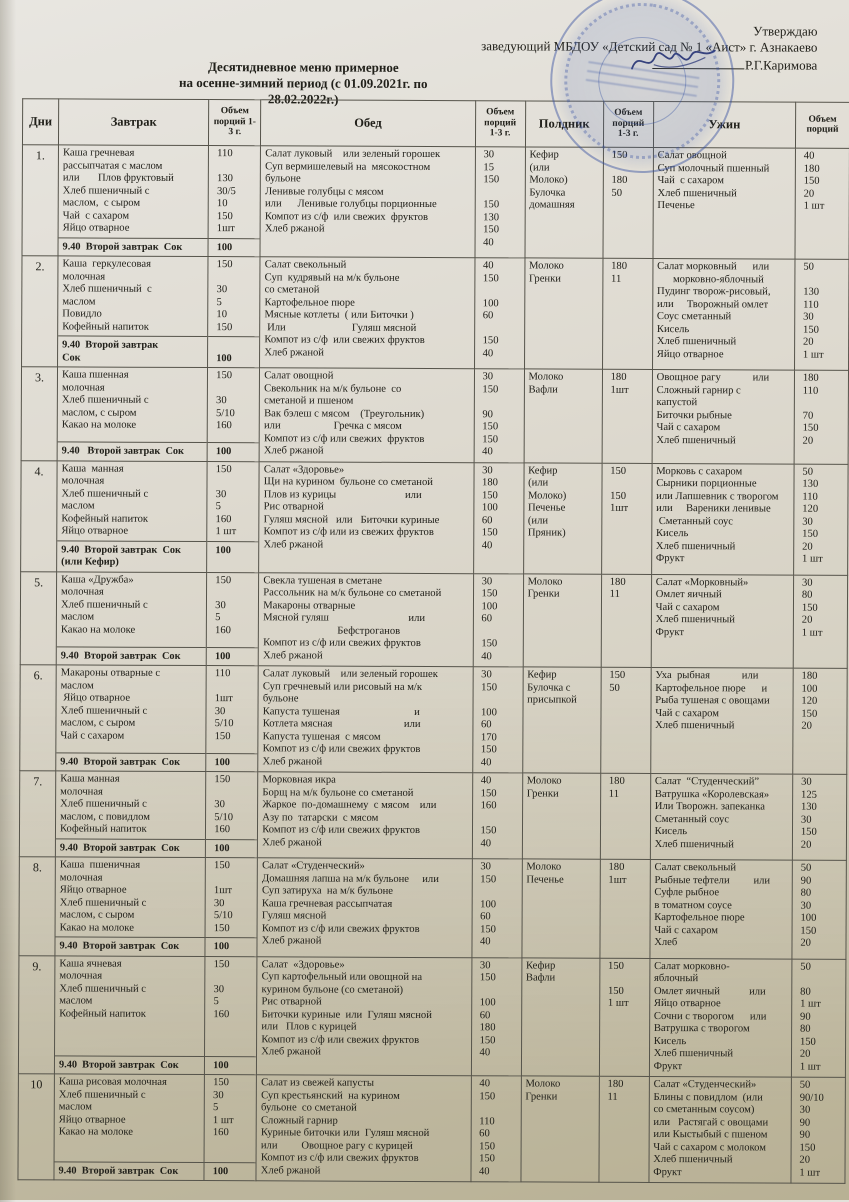  I want to click on menu-line: Морковь с сахаром, so click(699, 471).